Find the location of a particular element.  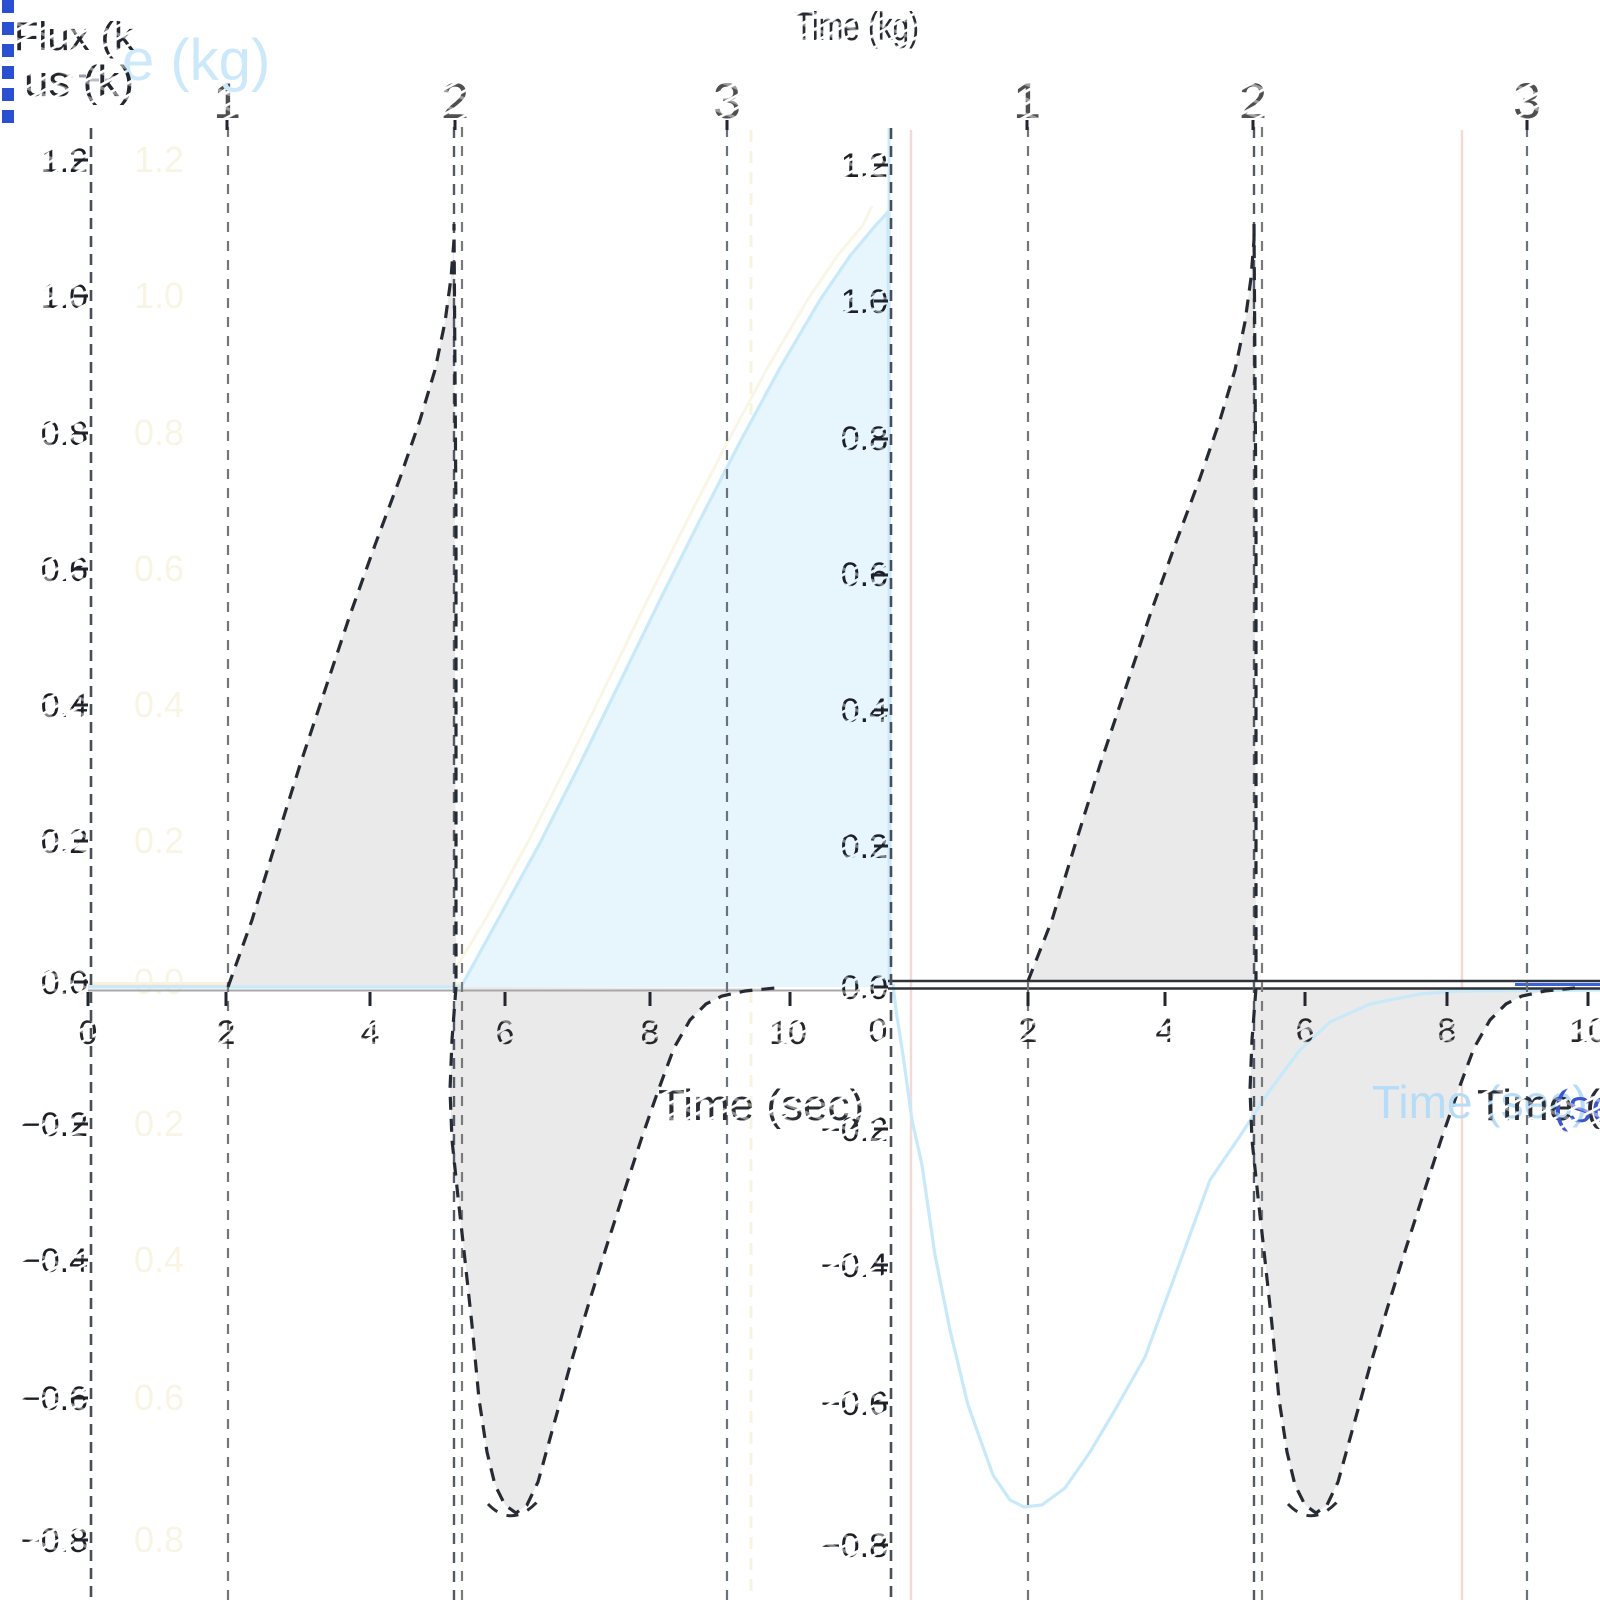

svg-text: e (kg) is located at coordinates (196, 60).